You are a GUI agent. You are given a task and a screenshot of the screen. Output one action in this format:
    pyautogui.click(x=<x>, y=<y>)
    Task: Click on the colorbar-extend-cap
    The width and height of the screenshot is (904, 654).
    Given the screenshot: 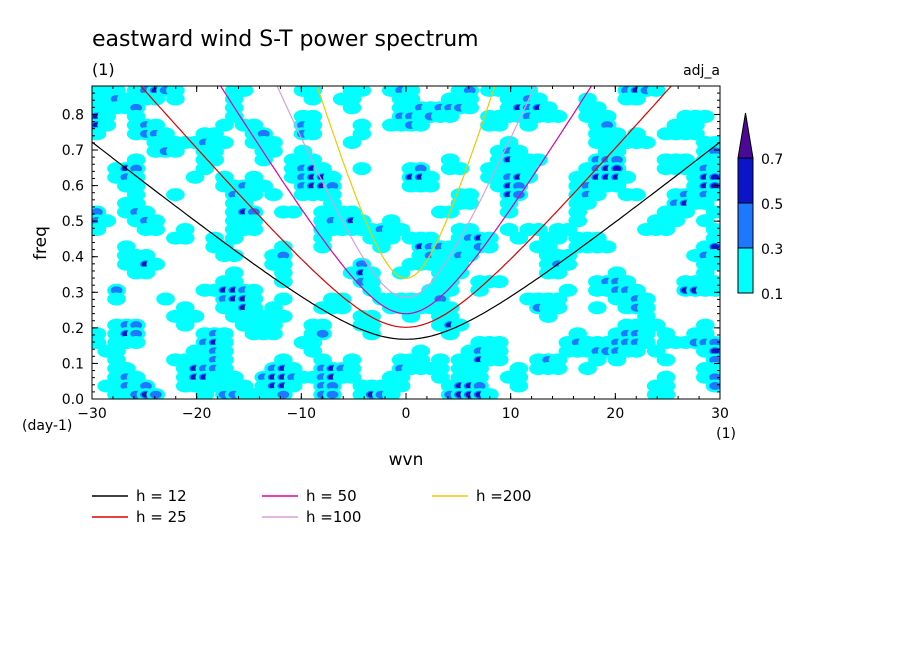 What is the action you would take?
    pyautogui.click(x=745, y=135)
    